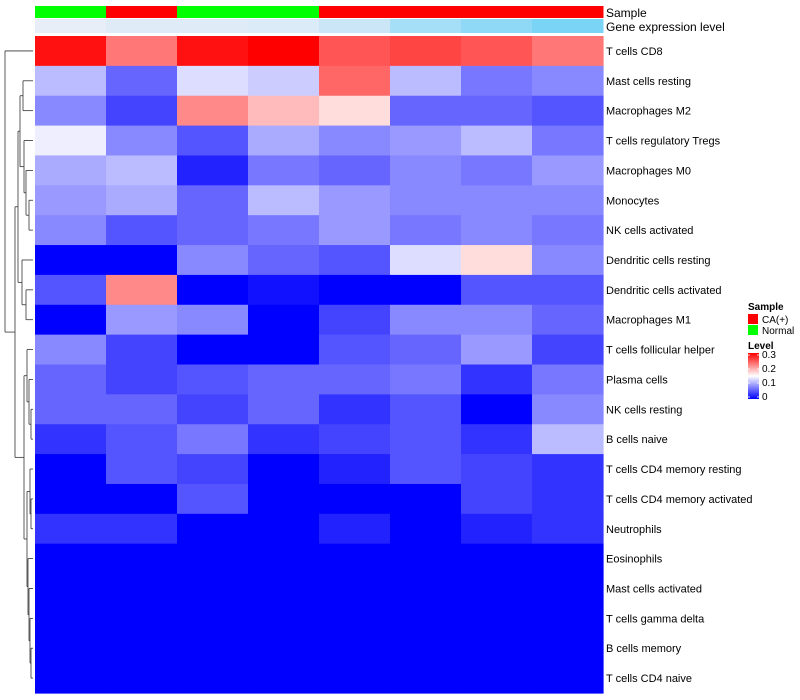  Describe the element at coordinates (648, 321) in the screenshot. I see `row-label: Macrophages M1` at that location.